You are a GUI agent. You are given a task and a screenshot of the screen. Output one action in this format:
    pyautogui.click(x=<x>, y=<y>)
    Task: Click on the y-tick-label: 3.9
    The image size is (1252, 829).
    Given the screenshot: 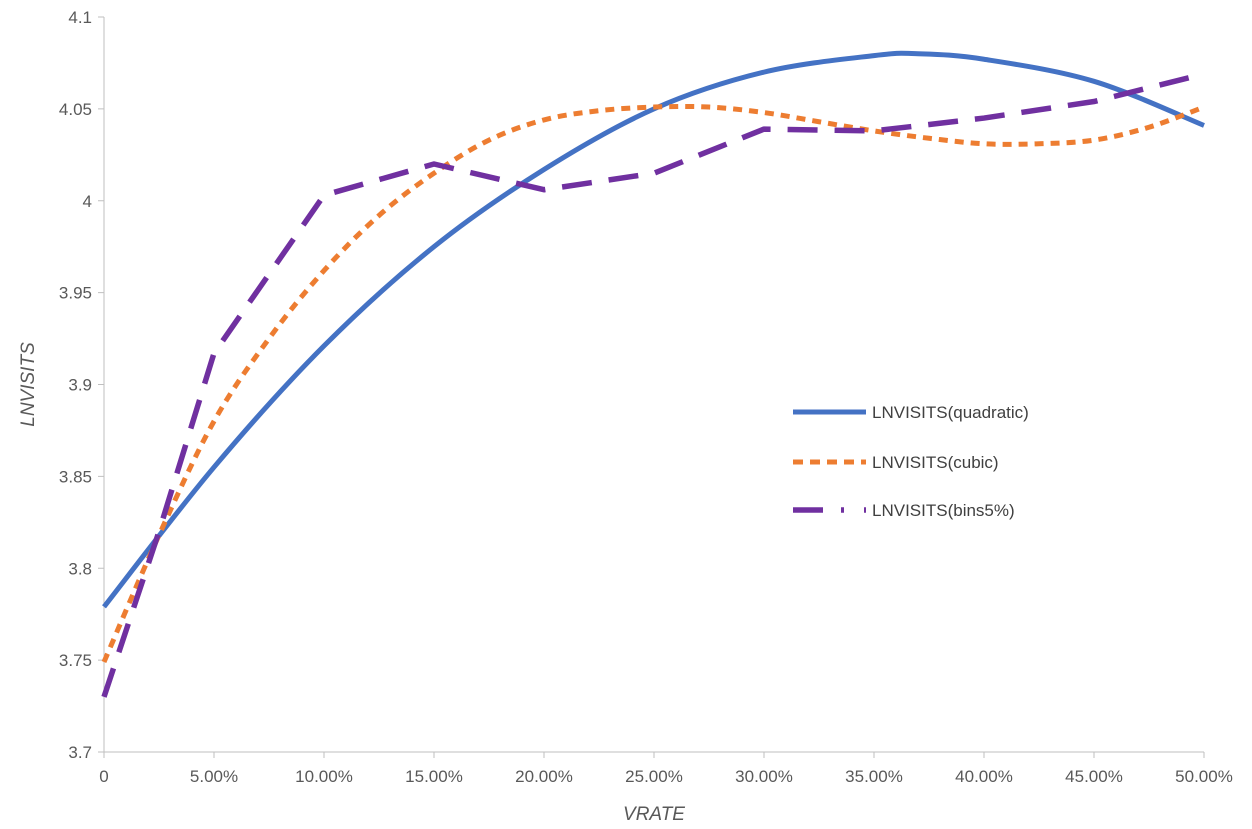 What is the action you would take?
    pyautogui.click(x=80, y=385)
    